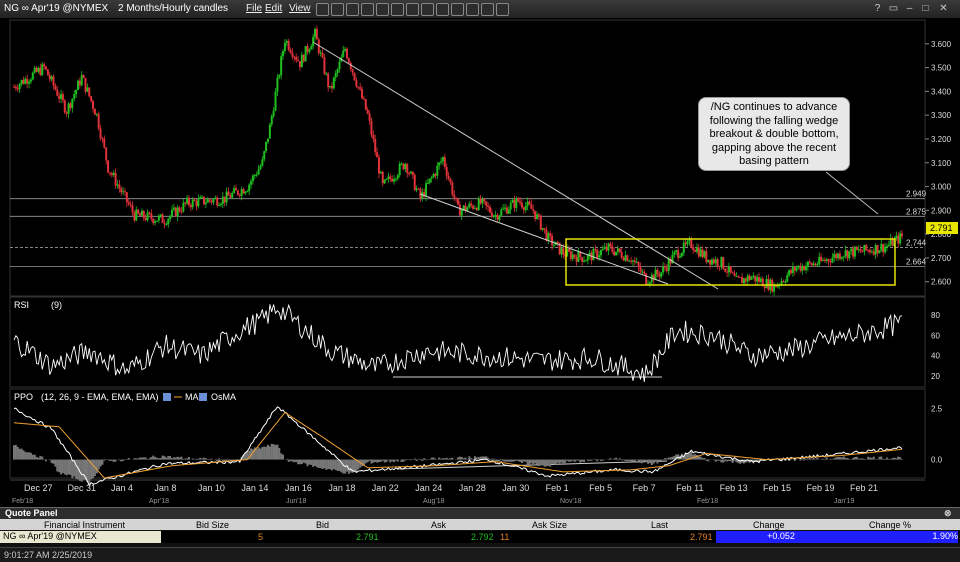 The height and width of the screenshot is (562, 960). What do you see at coordinates (925, 8) in the screenshot?
I see `maximize-icon: □` at bounding box center [925, 8].